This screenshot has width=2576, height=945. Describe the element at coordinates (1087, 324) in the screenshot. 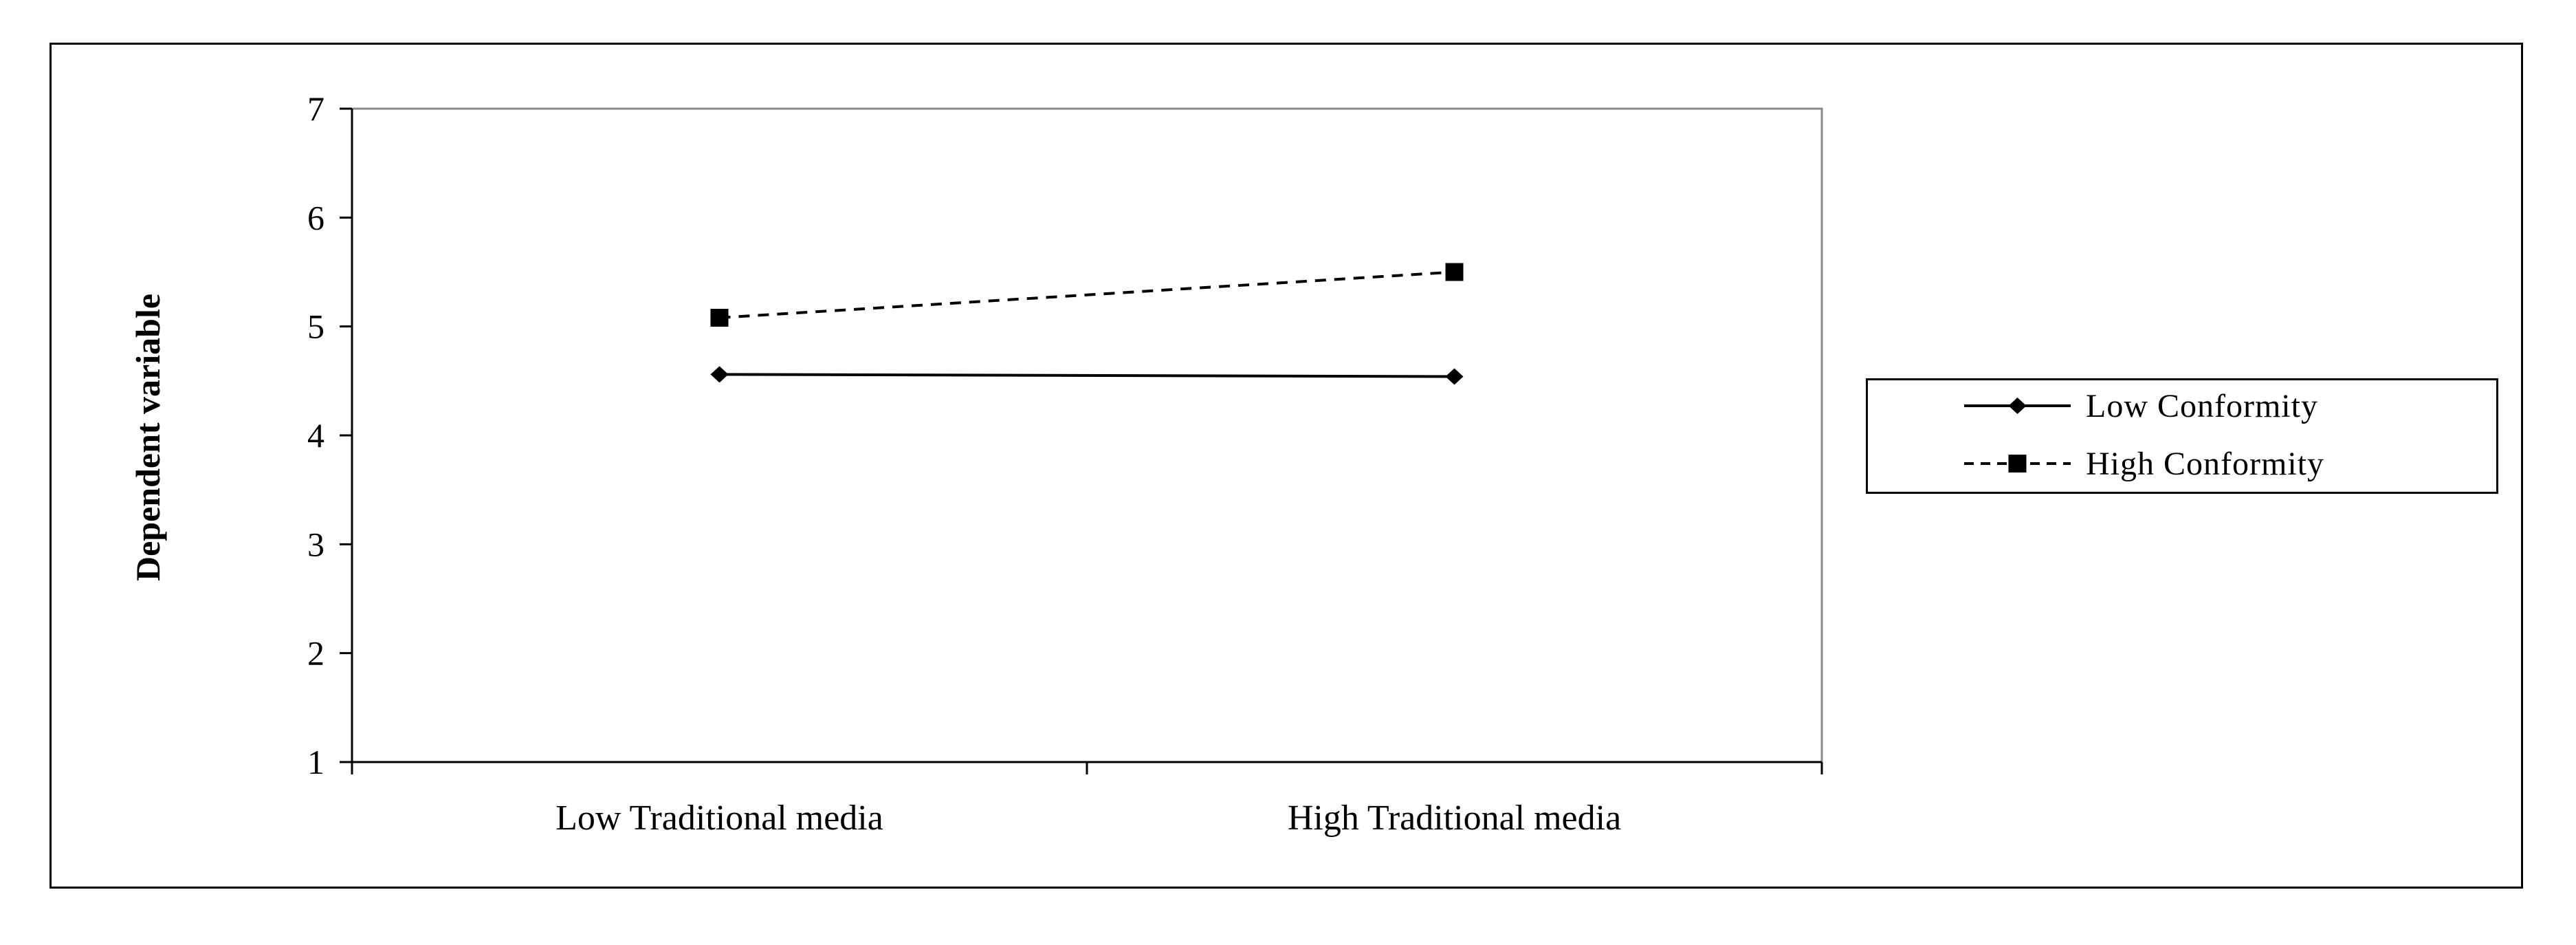

I see `series-layer` at that location.